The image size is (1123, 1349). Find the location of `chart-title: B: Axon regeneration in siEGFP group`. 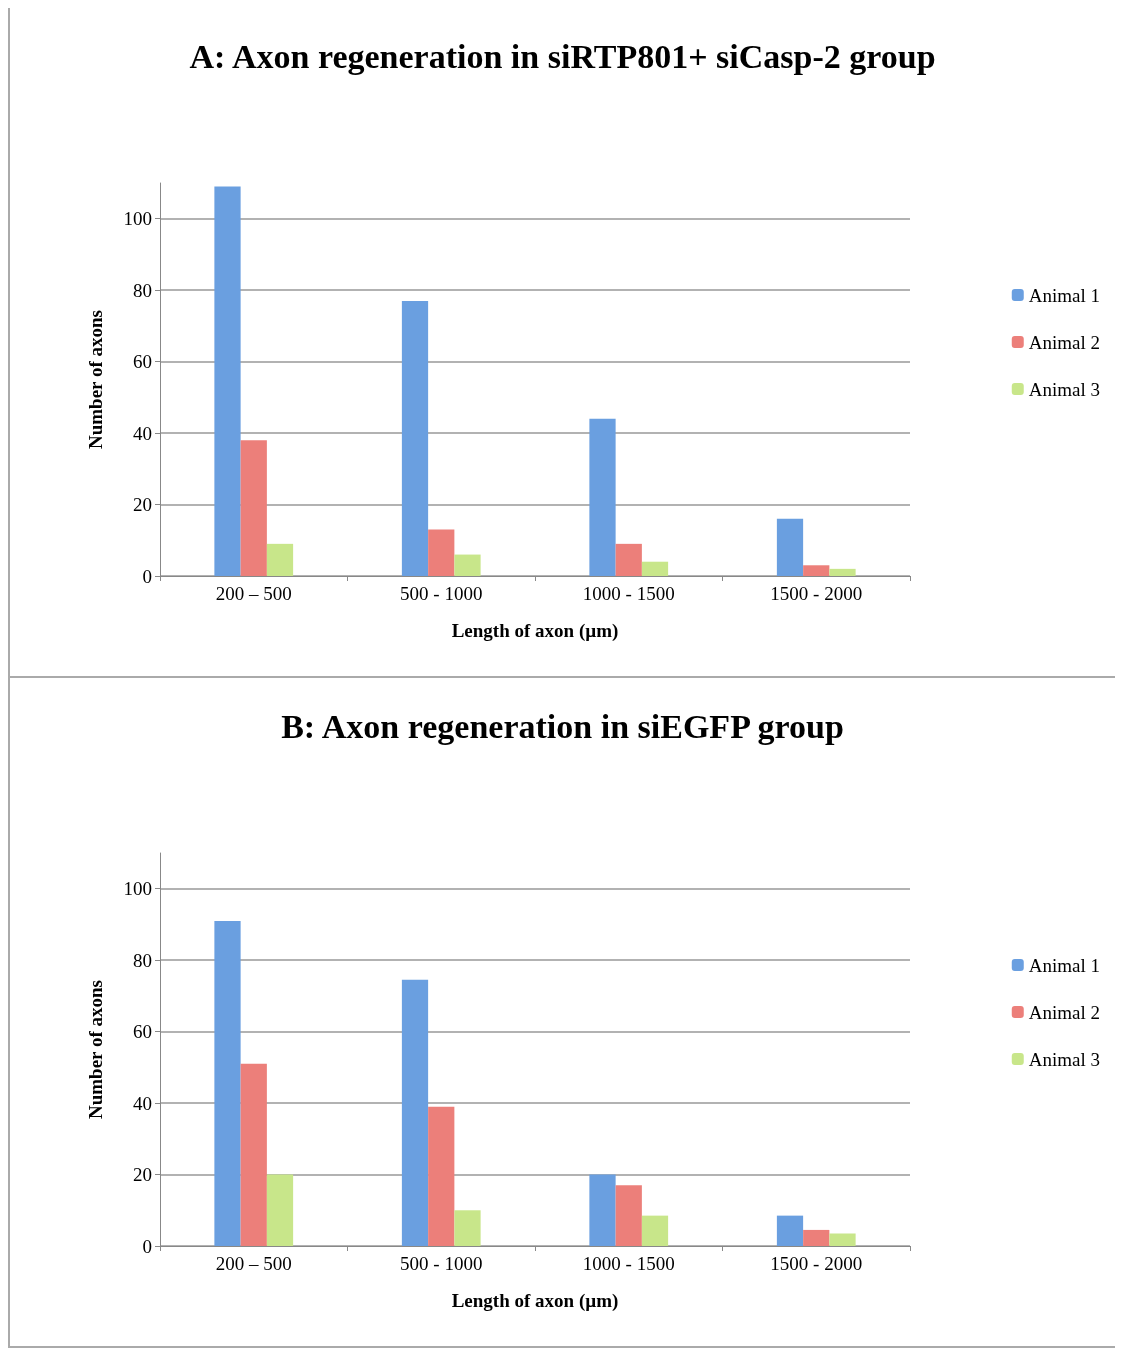

chart-title: B: Axon regeneration in siEGFP group is located at coordinates (562, 726).